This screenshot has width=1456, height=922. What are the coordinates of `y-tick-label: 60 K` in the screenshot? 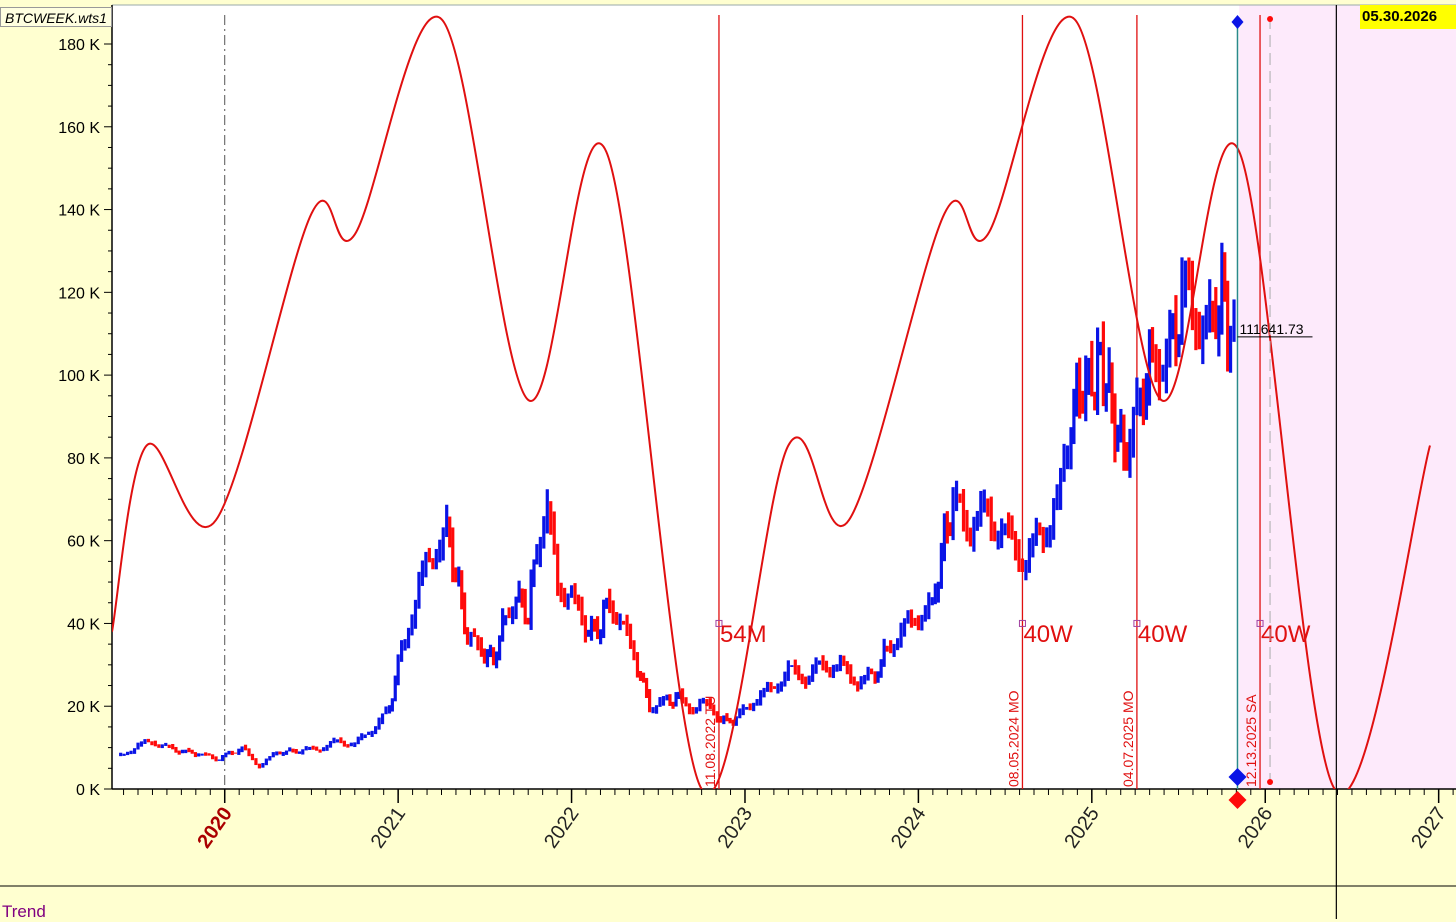 It's located at (83, 542).